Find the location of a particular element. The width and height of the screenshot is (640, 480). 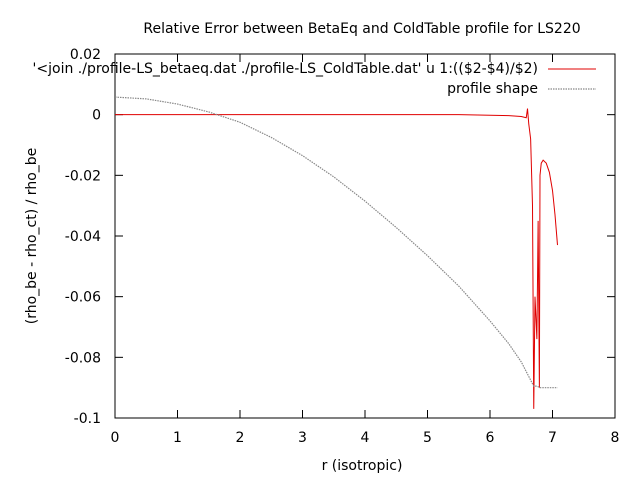

y-tick-labels: 0.02 0 -0.02 -0.04 -0.06 -0.08 -0.1 is located at coordinates (83, 237).